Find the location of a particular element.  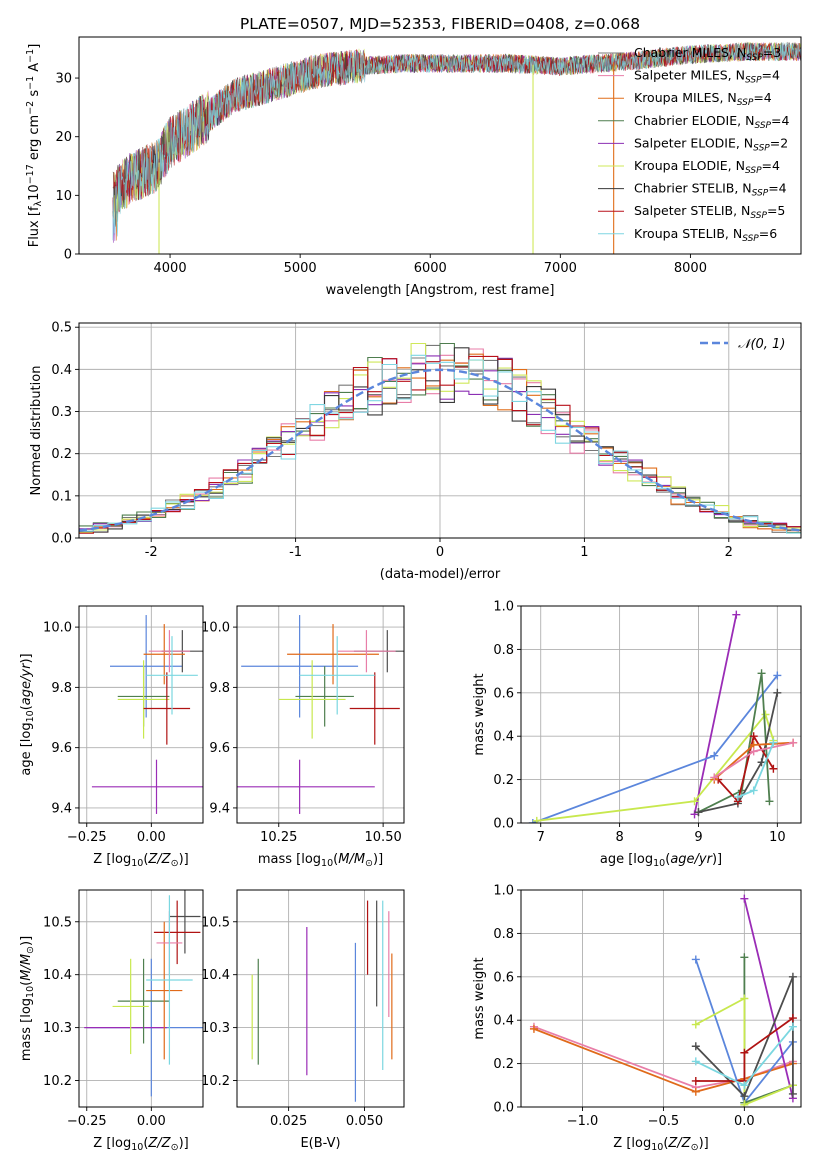

x-tick-label: 0.0 is located at coordinates (744, 1121).